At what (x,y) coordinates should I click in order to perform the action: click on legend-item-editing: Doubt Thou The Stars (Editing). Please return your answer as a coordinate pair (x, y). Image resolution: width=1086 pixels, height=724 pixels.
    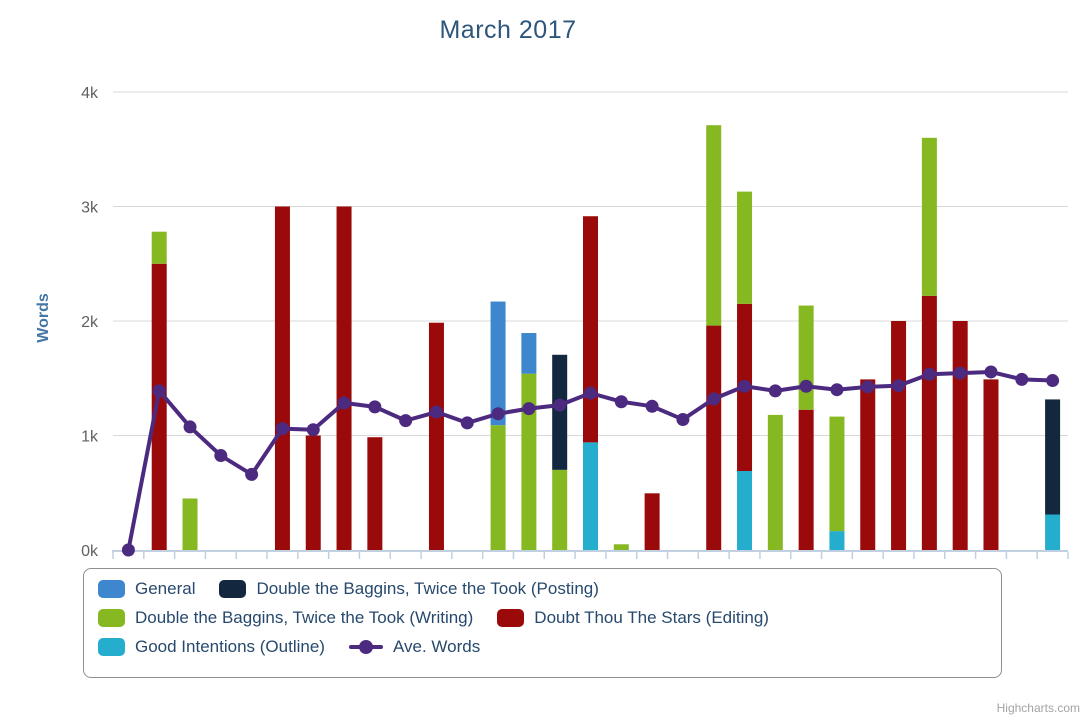
    Looking at the image, I should click on (633, 618).